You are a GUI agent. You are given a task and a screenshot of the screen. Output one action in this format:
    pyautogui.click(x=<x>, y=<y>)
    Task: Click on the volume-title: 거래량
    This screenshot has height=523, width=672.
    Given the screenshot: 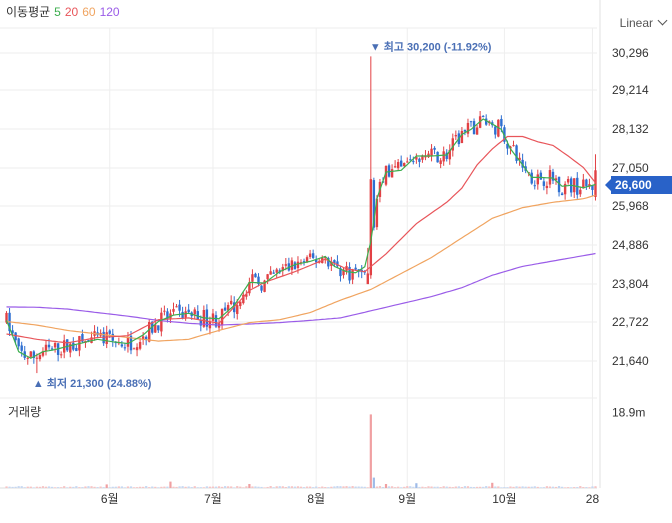 What is the action you would take?
    pyautogui.click(x=25, y=412)
    